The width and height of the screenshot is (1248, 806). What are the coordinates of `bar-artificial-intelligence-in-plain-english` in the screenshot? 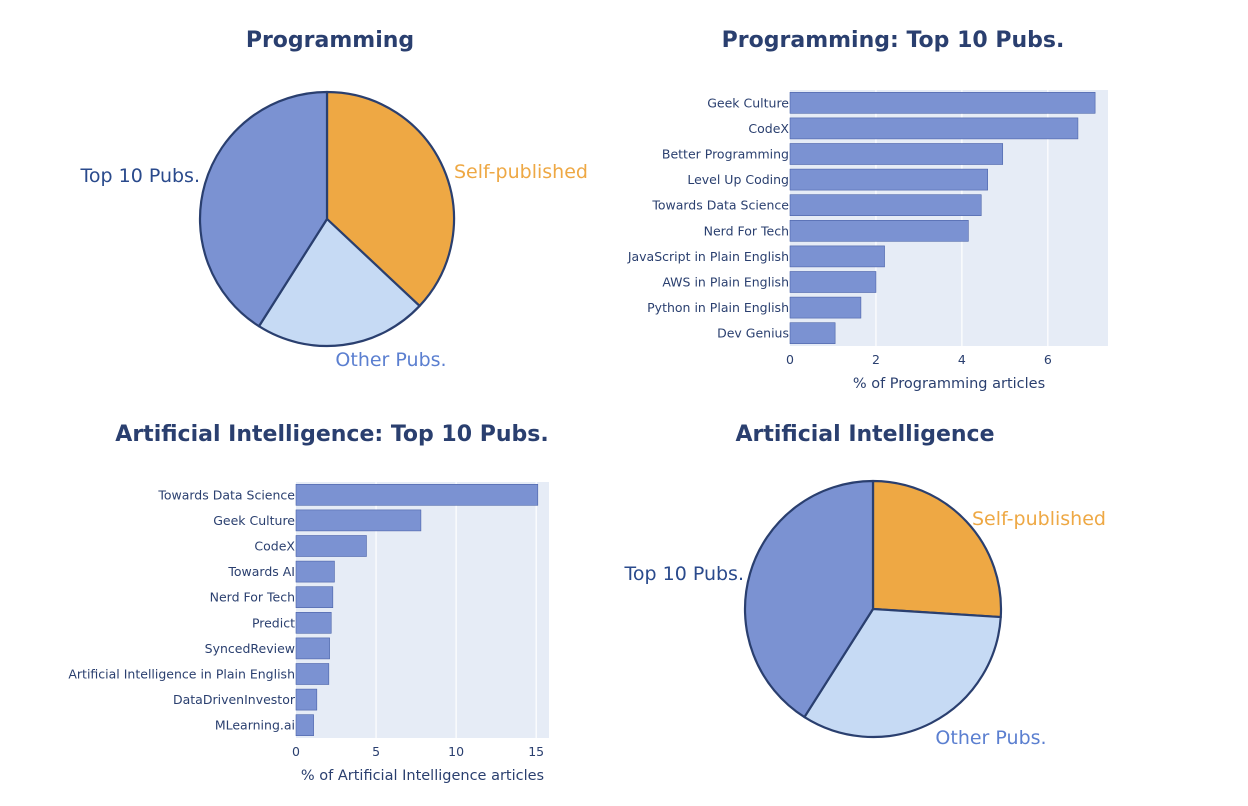 It's located at (312, 674).